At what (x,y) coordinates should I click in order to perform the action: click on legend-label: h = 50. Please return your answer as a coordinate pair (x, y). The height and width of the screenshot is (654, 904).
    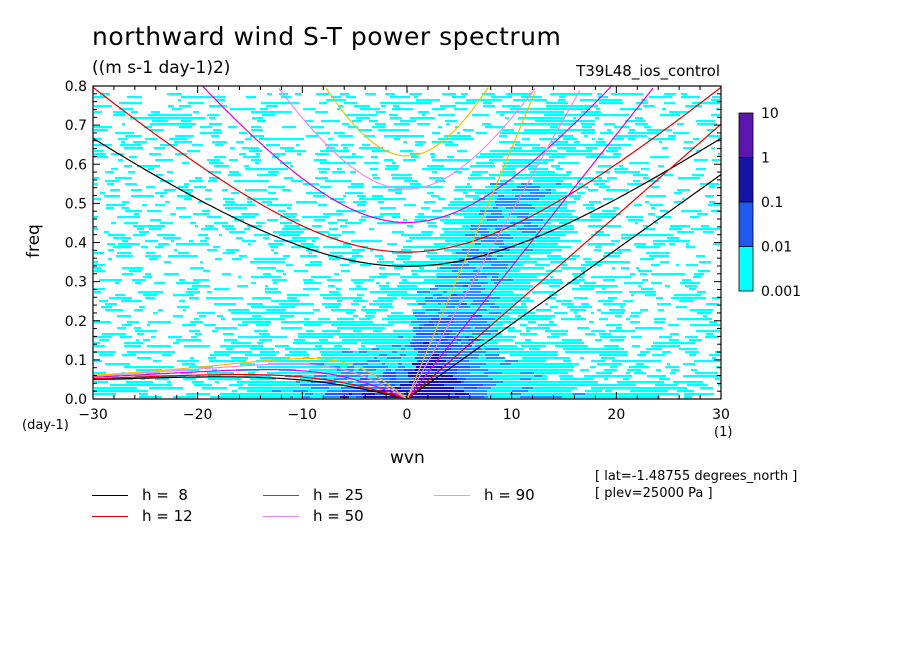
    Looking at the image, I should click on (338, 516).